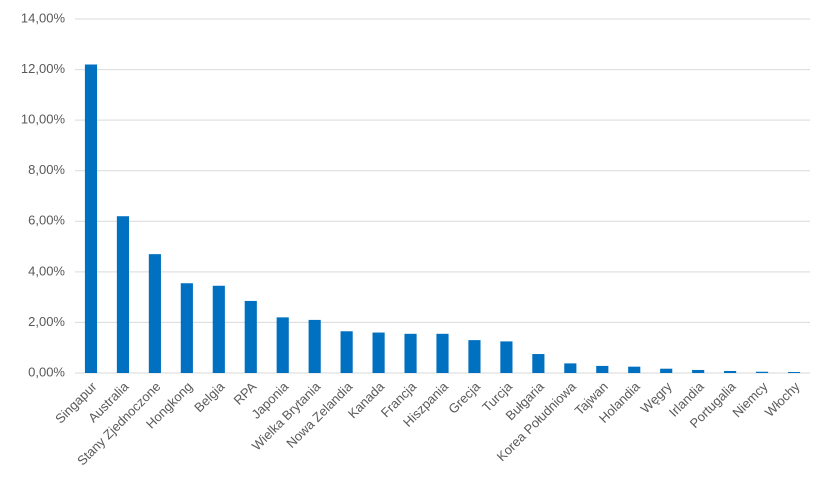 This screenshot has width=830, height=496. Describe the element at coordinates (46, 169) in the screenshot. I see `y-tick-label: 8,00%` at that location.